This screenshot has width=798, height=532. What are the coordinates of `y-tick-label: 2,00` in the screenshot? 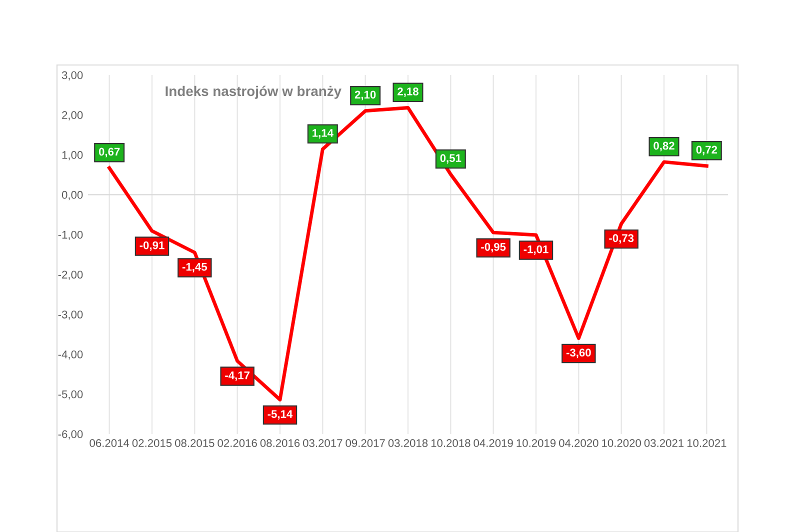 It's located at (72, 115).